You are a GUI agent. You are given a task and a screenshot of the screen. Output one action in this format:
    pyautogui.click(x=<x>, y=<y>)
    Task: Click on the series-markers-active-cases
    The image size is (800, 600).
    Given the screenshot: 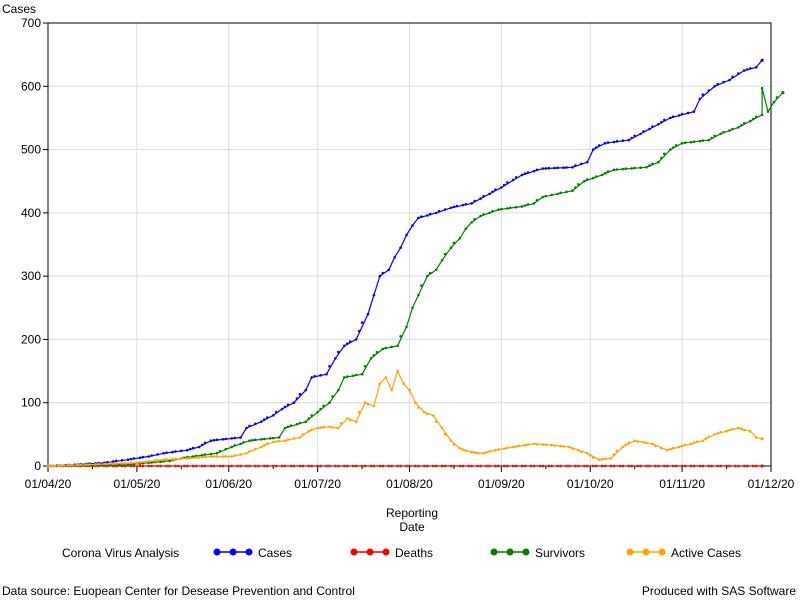 What is the action you would take?
    pyautogui.click(x=405, y=418)
    